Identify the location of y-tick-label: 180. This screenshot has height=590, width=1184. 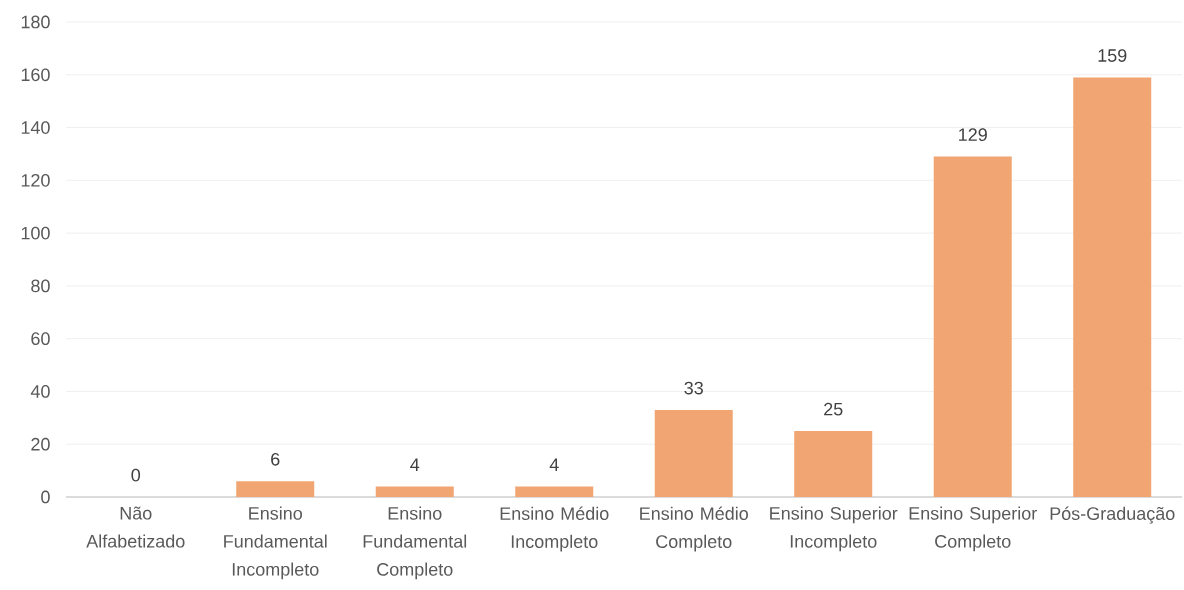
(35, 22).